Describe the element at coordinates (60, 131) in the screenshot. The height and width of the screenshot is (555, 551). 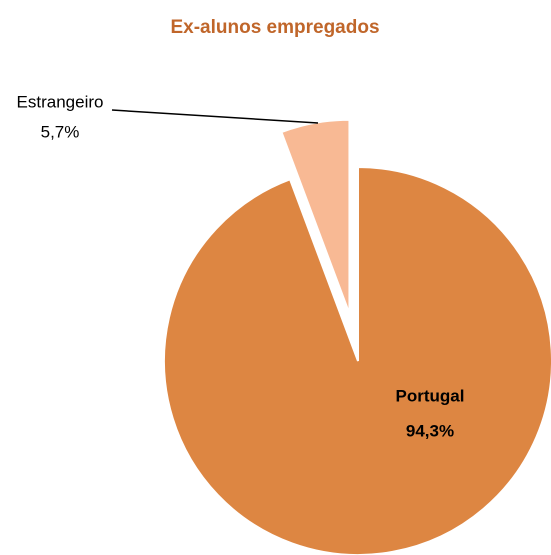
I see `slice-value-label: 5,7%` at that location.